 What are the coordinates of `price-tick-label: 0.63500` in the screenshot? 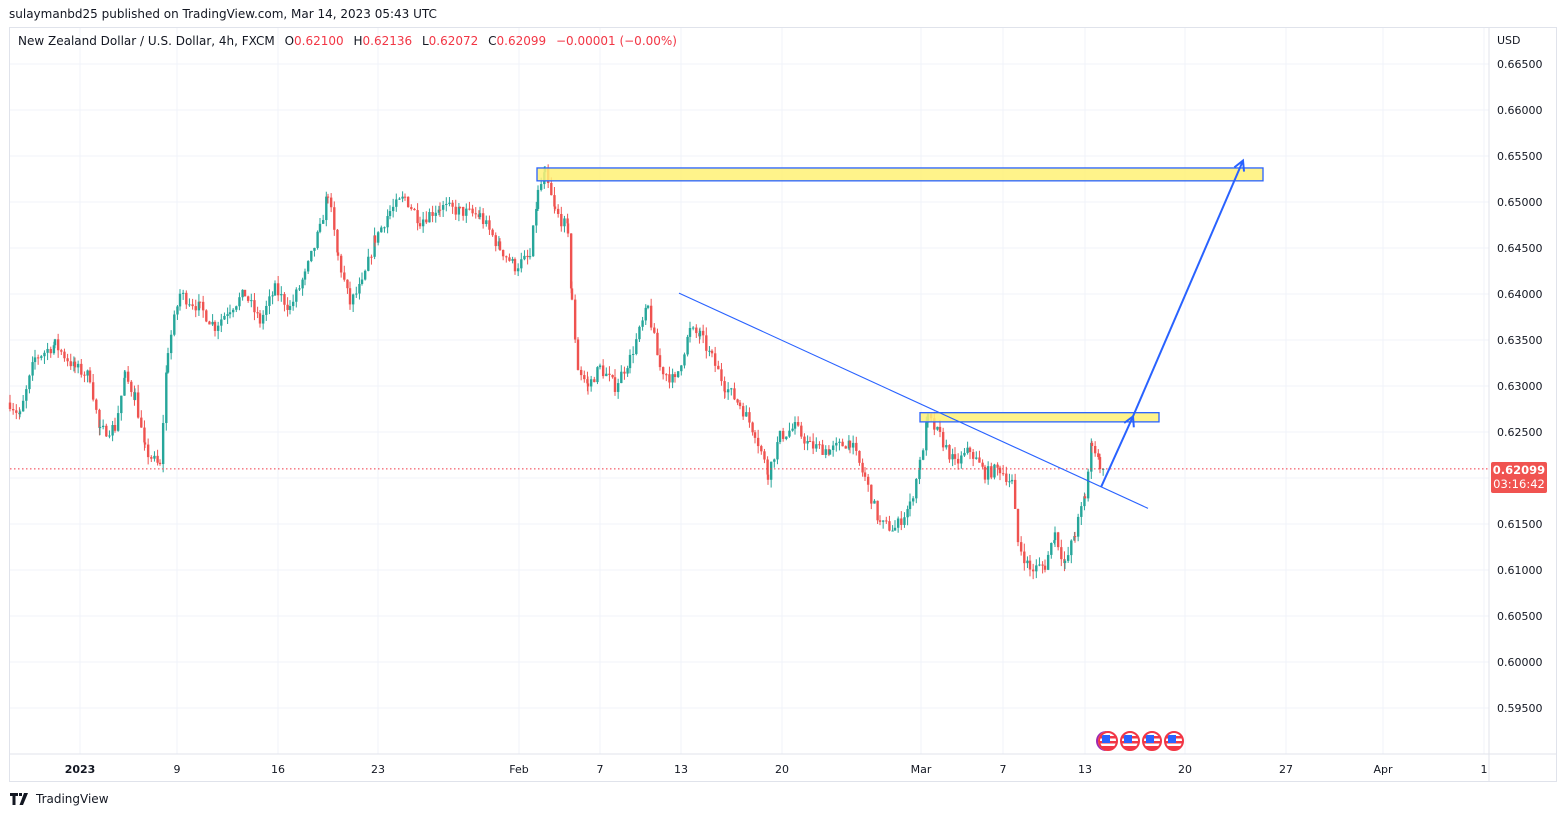 It's located at (1520, 340).